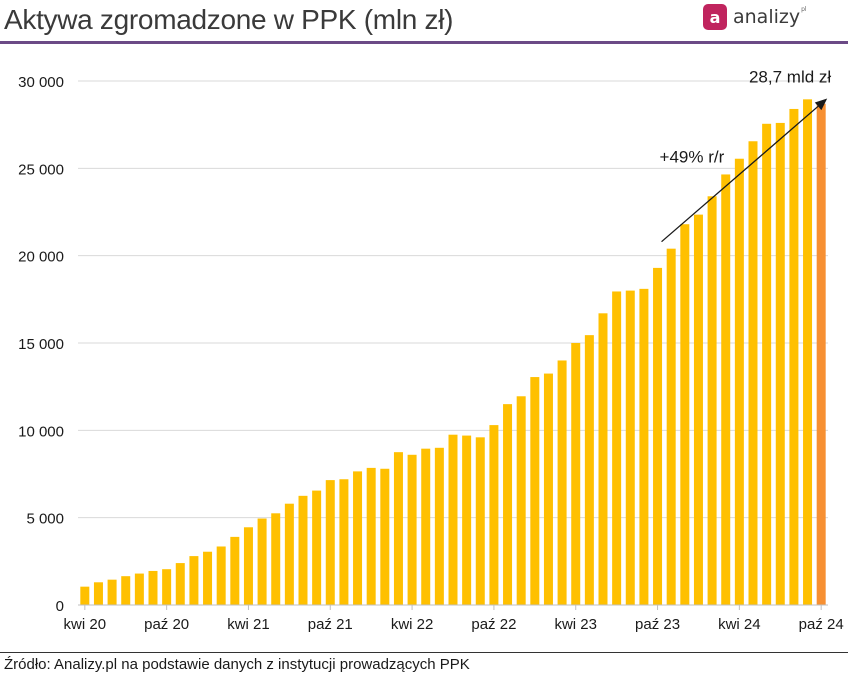 The image size is (848, 677). Describe the element at coordinates (821, 624) in the screenshot. I see `x-tick-label: paź 24` at that location.